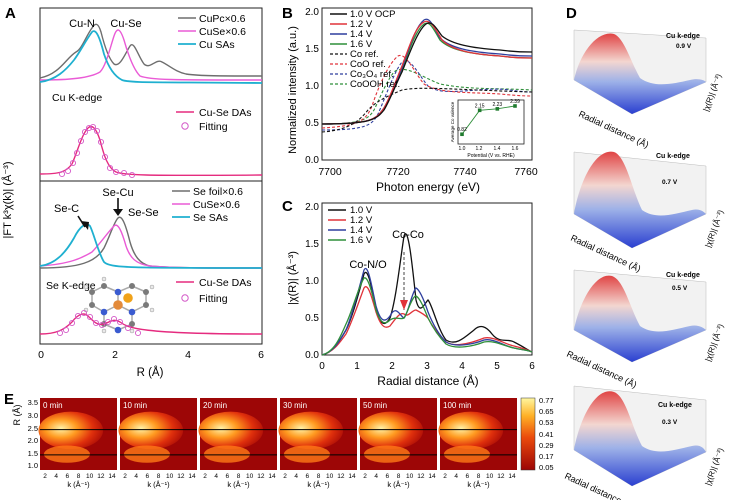 This screenshot has width=738, height=500. Describe the element at coordinates (462, 149) in the screenshot. I see `inset-xtick-0: 1.0` at that location.